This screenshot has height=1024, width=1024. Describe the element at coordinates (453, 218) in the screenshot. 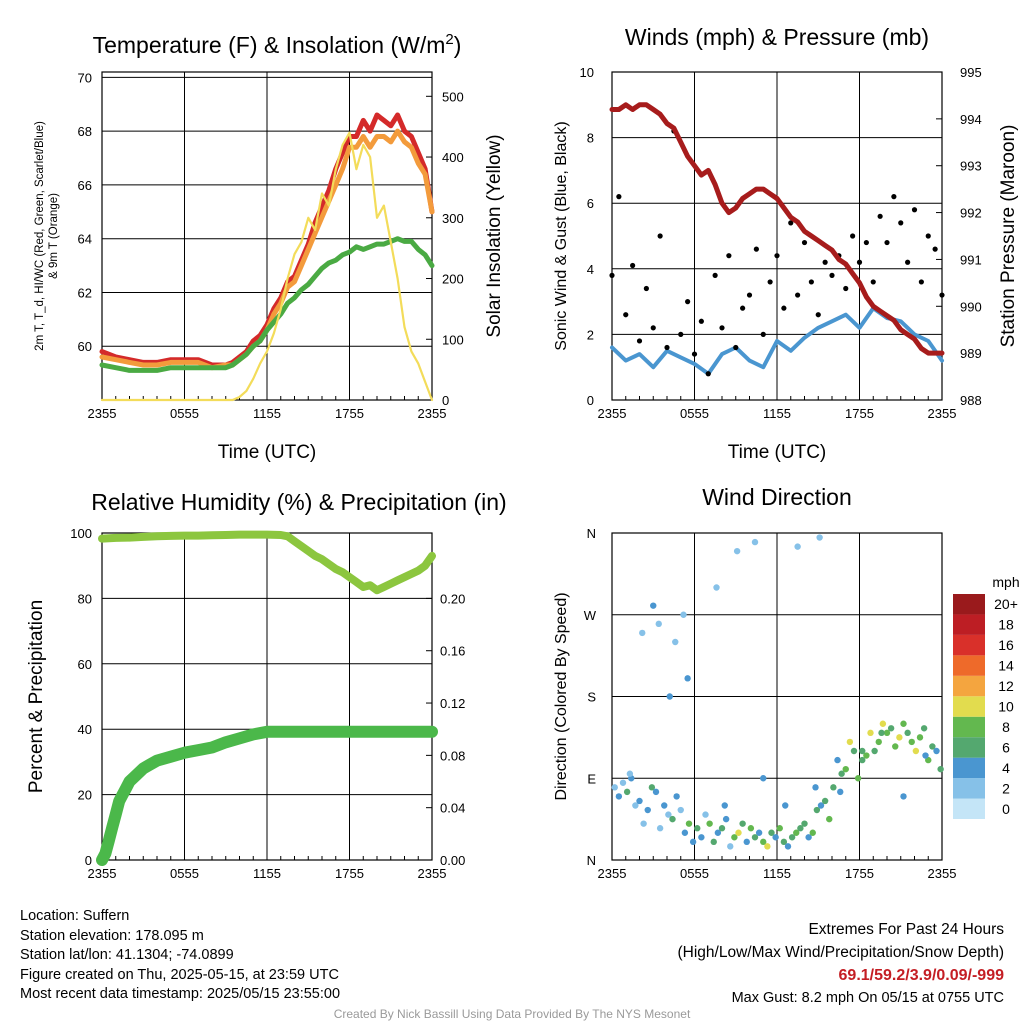

I see `y-right-tick-label: 300` at that location.